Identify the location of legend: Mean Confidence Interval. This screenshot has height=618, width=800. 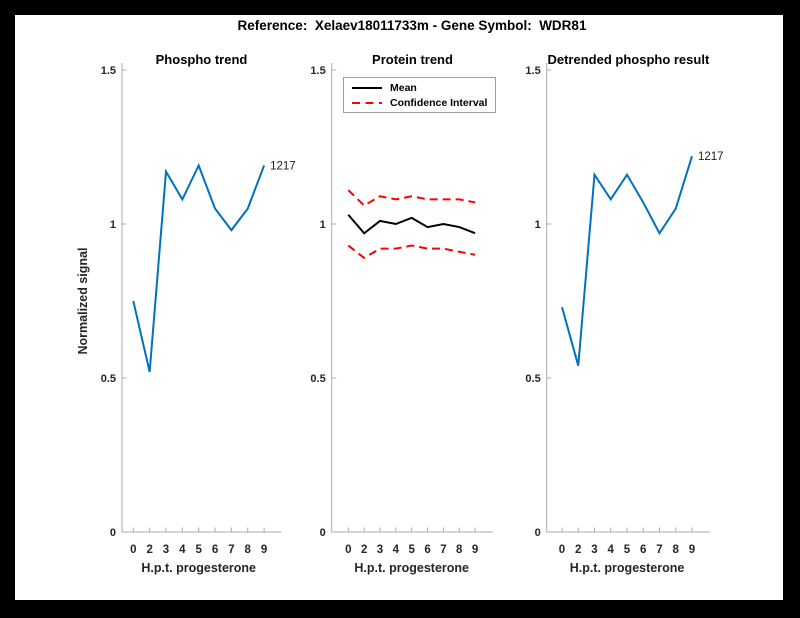
(419, 95).